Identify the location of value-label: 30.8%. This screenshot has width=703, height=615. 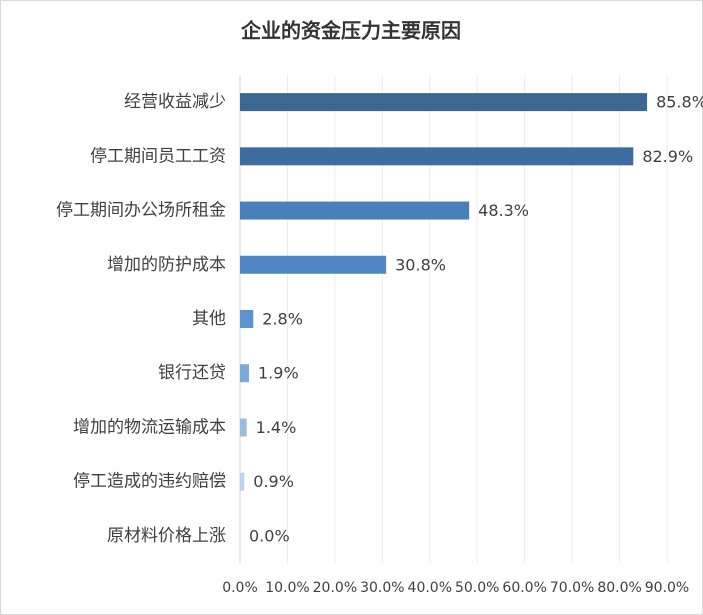
(420, 264).